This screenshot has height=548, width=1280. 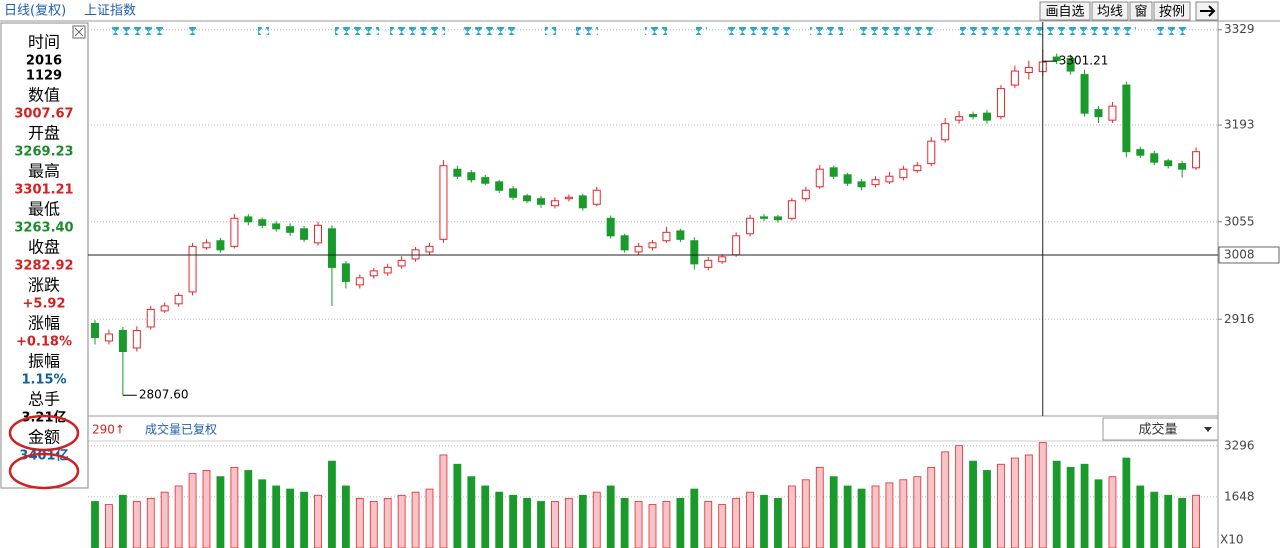 What do you see at coordinates (164, 395) in the screenshot?
I see `low-label: 2807.60` at bounding box center [164, 395].